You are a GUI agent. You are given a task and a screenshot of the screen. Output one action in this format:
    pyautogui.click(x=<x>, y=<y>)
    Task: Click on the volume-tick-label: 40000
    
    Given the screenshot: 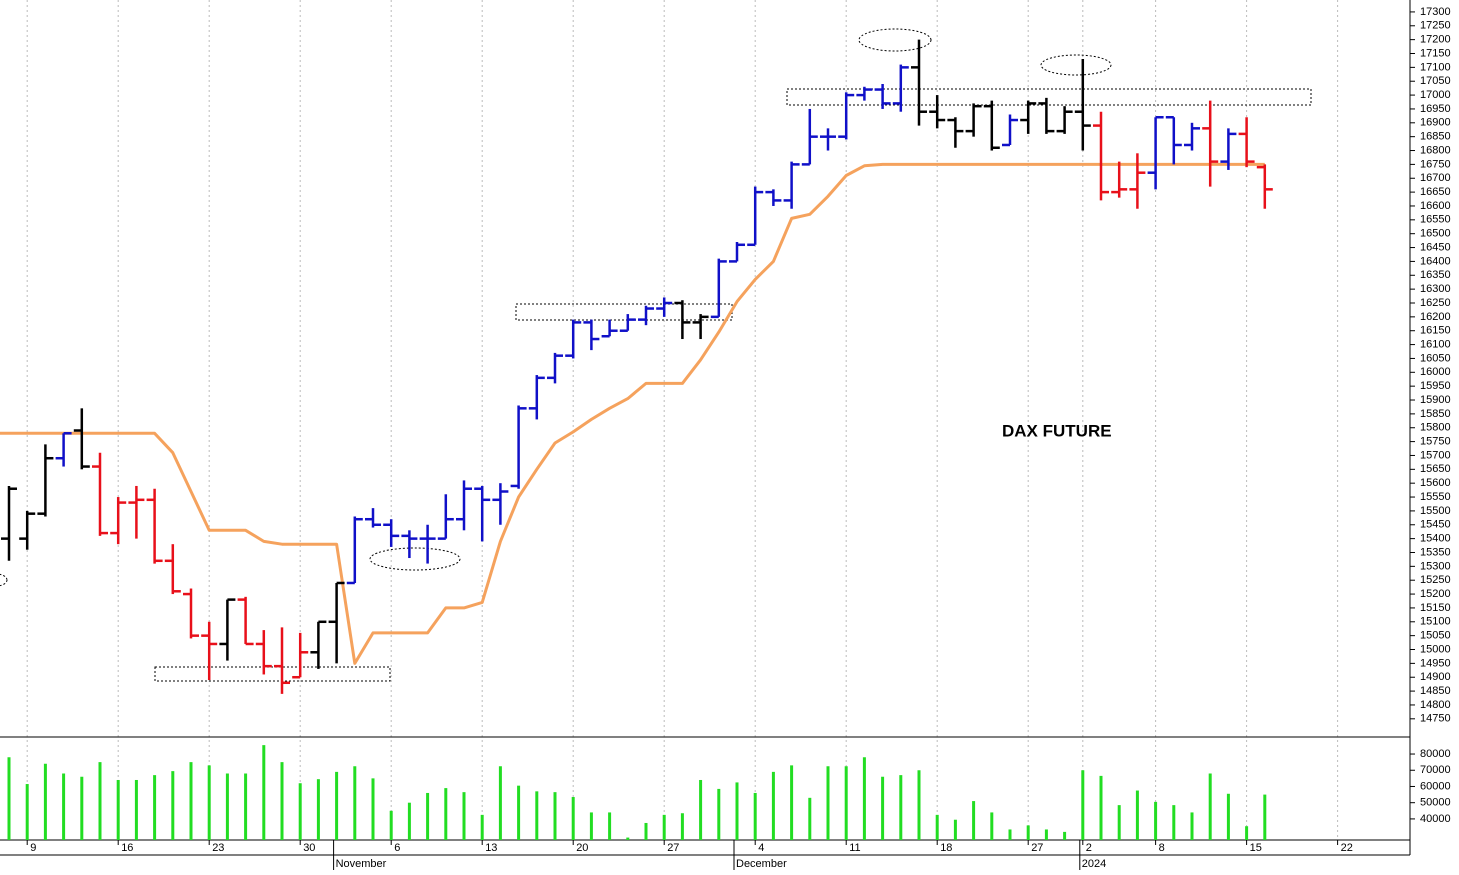 What is the action you would take?
    pyautogui.click(x=1435, y=819)
    